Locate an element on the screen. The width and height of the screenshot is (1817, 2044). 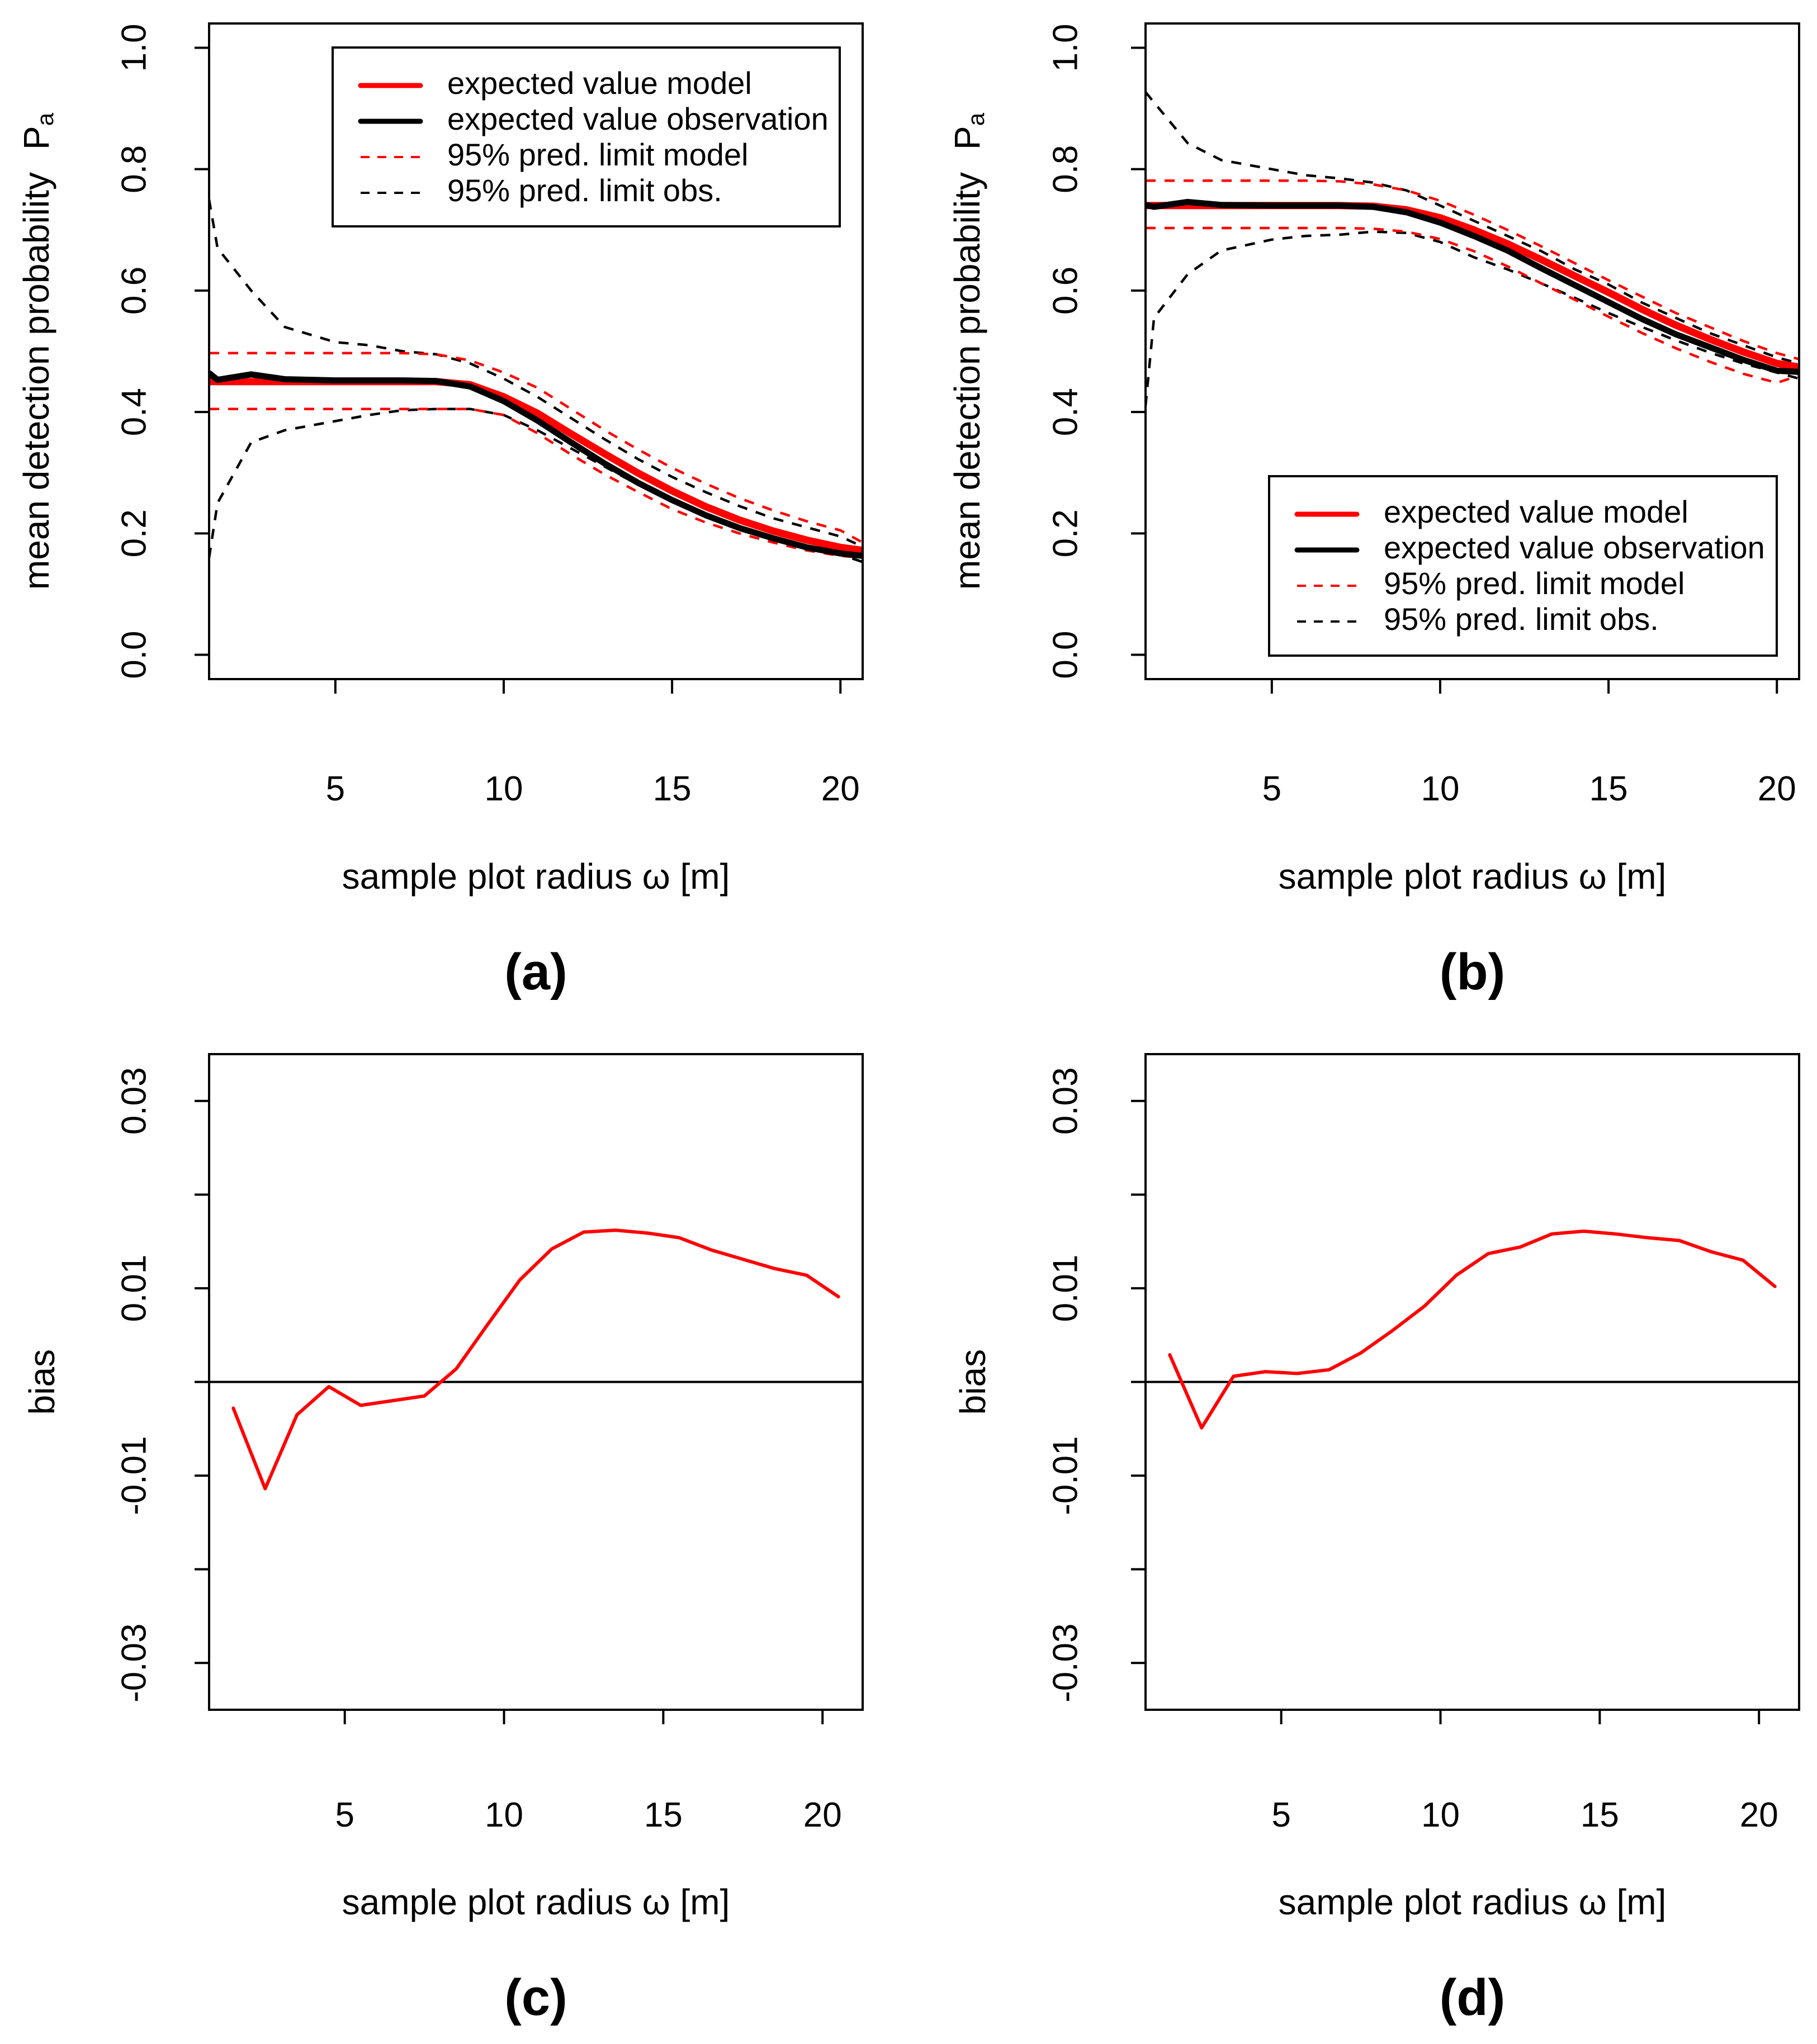
series-line-model is located at coordinates (536, 466).